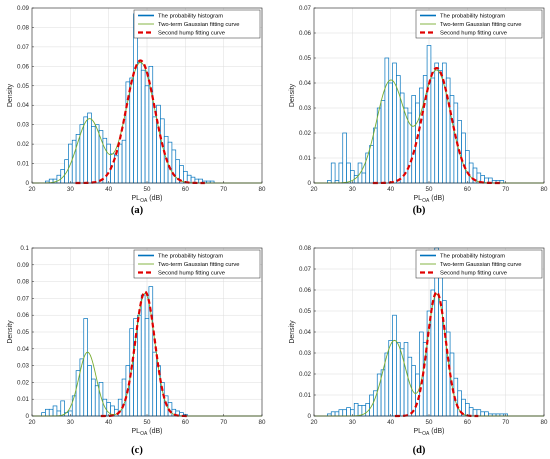  What do you see at coordinates (419, 450) in the screenshot?
I see `panel-caption: (d)` at bounding box center [419, 450].